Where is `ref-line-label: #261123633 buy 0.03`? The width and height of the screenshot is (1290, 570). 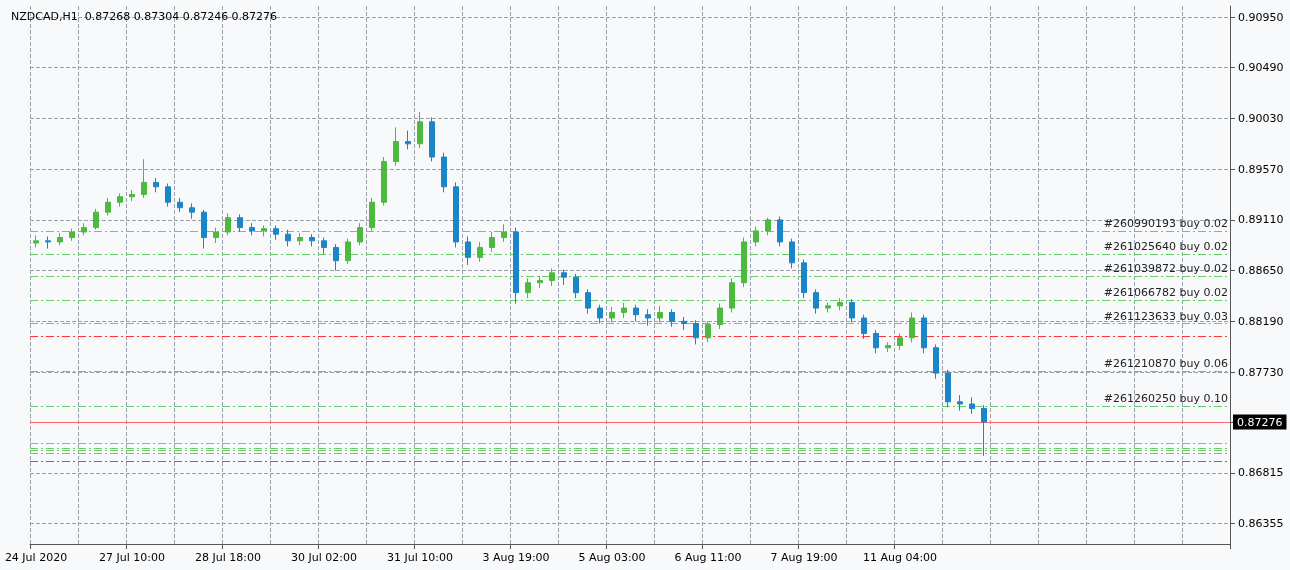 ref-line-label: #261123633 buy 0.03 is located at coordinates (1165, 316).